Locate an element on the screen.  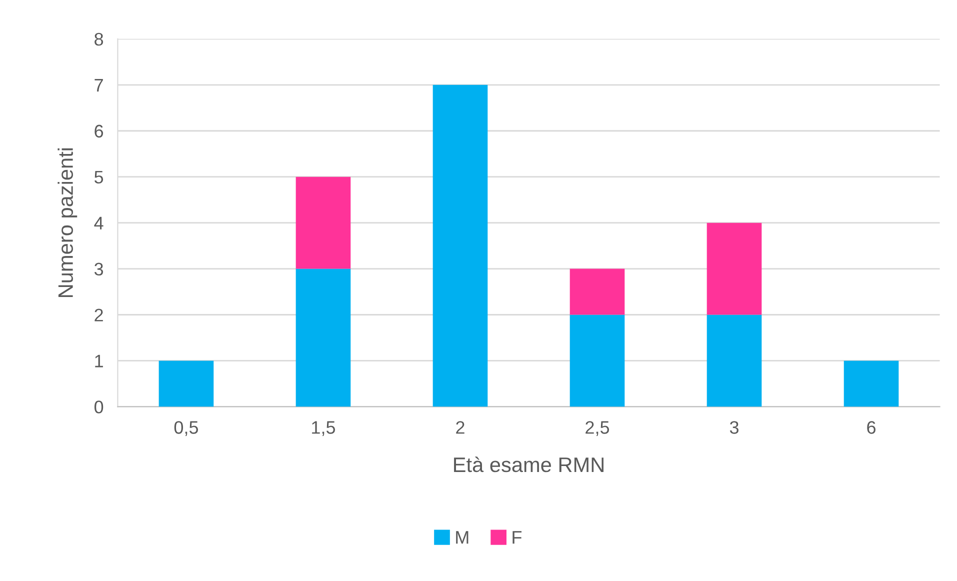
x-tick-label: 3 is located at coordinates (734, 427).